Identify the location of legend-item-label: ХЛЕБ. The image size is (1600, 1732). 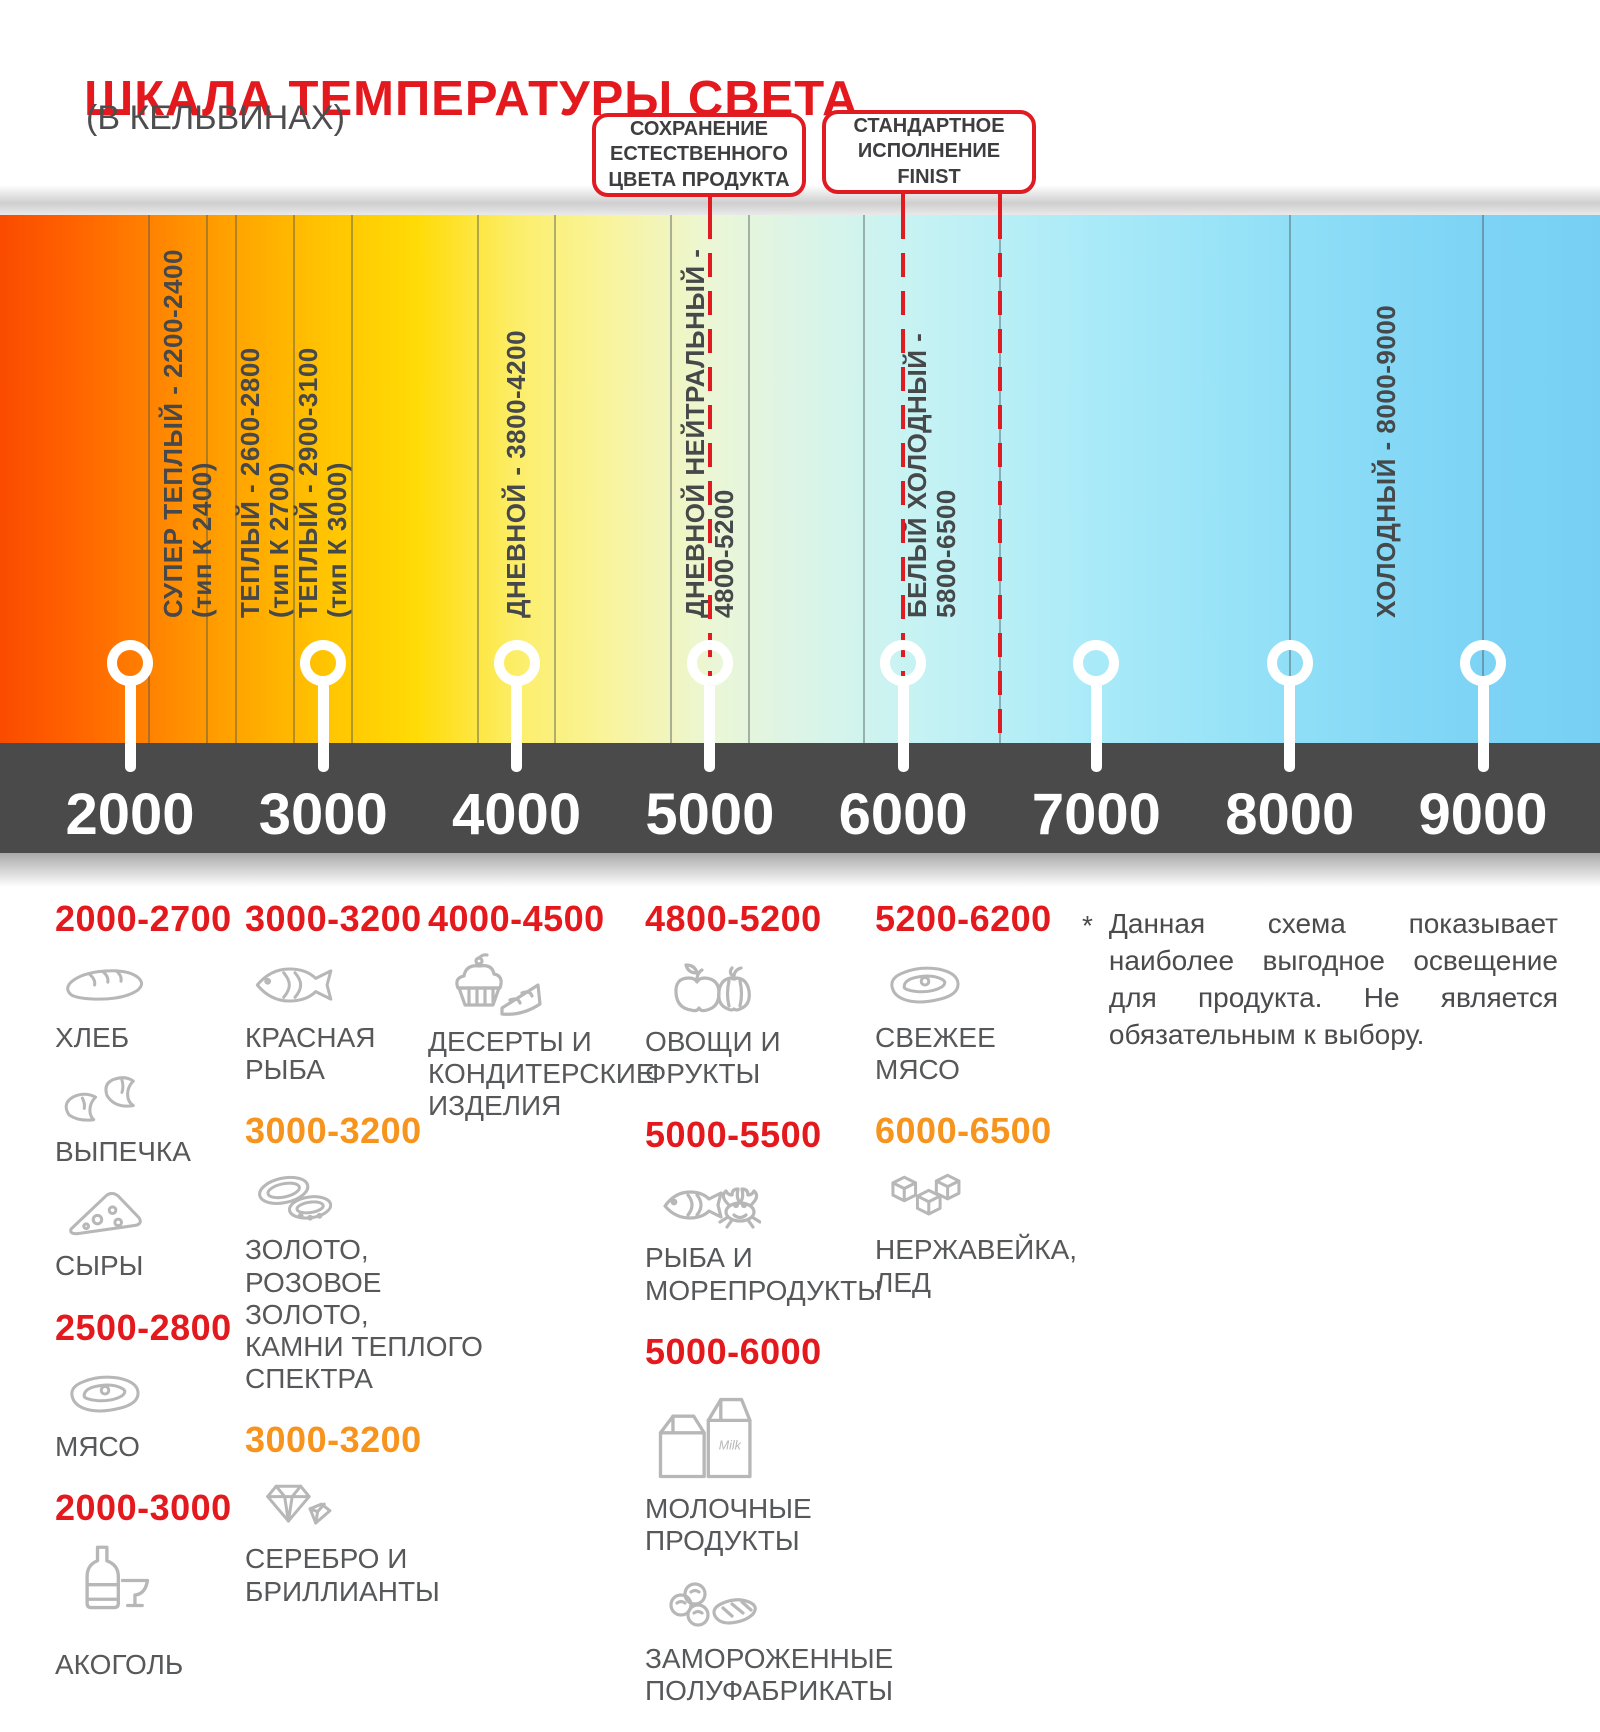
(92, 1037).